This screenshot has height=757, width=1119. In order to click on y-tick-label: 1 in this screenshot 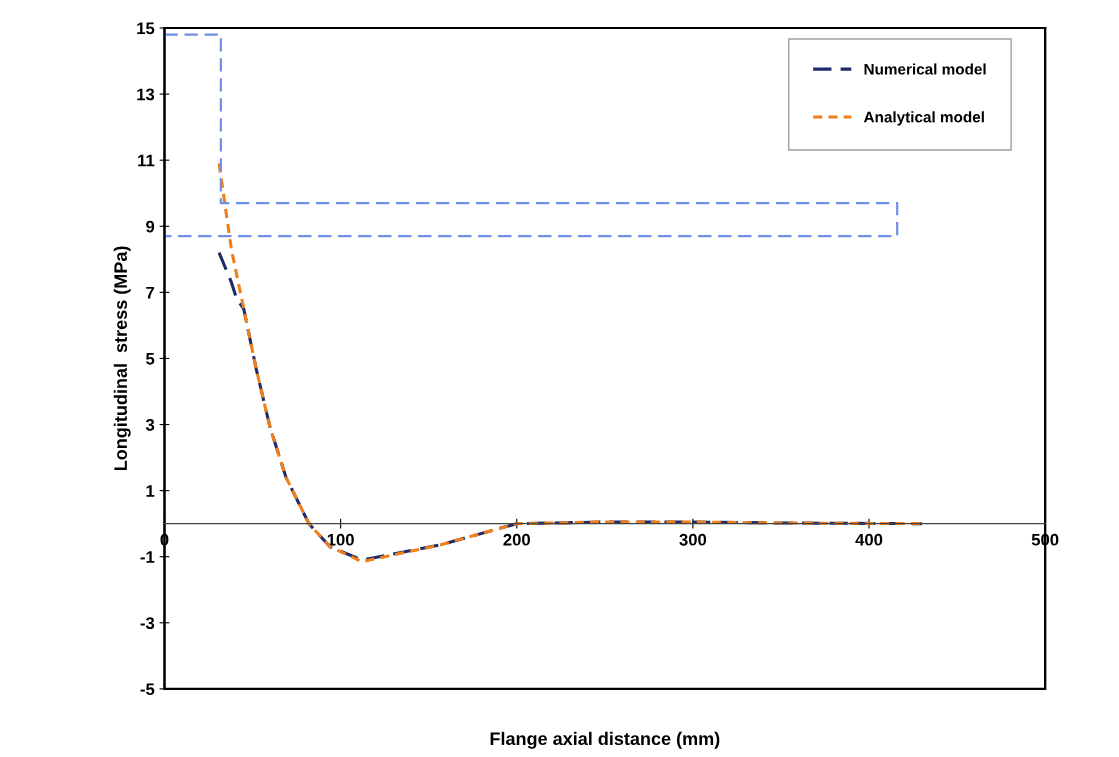, I will do `click(150, 491)`.